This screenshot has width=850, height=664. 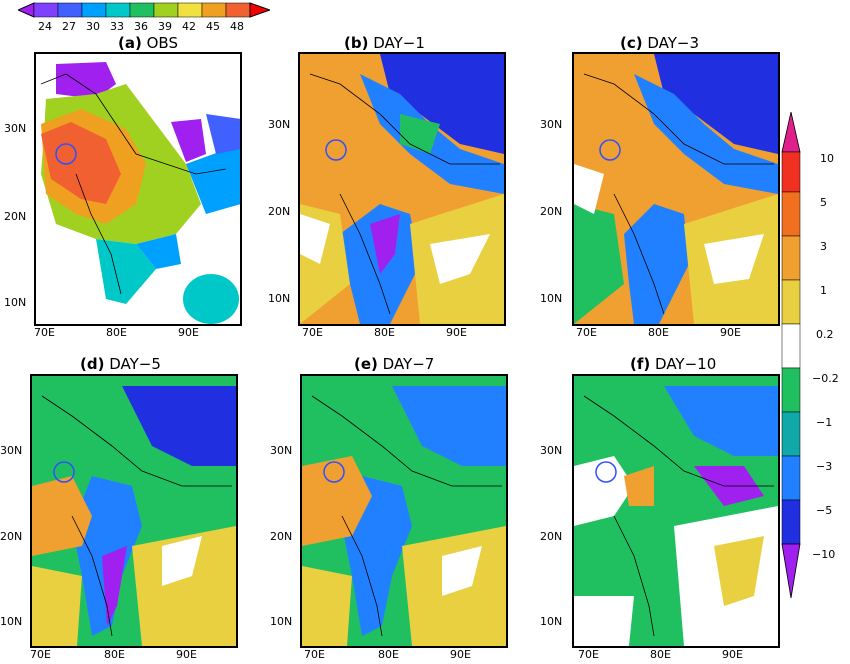 I want to click on panel-title-a: (a) OBS, so click(x=148, y=43).